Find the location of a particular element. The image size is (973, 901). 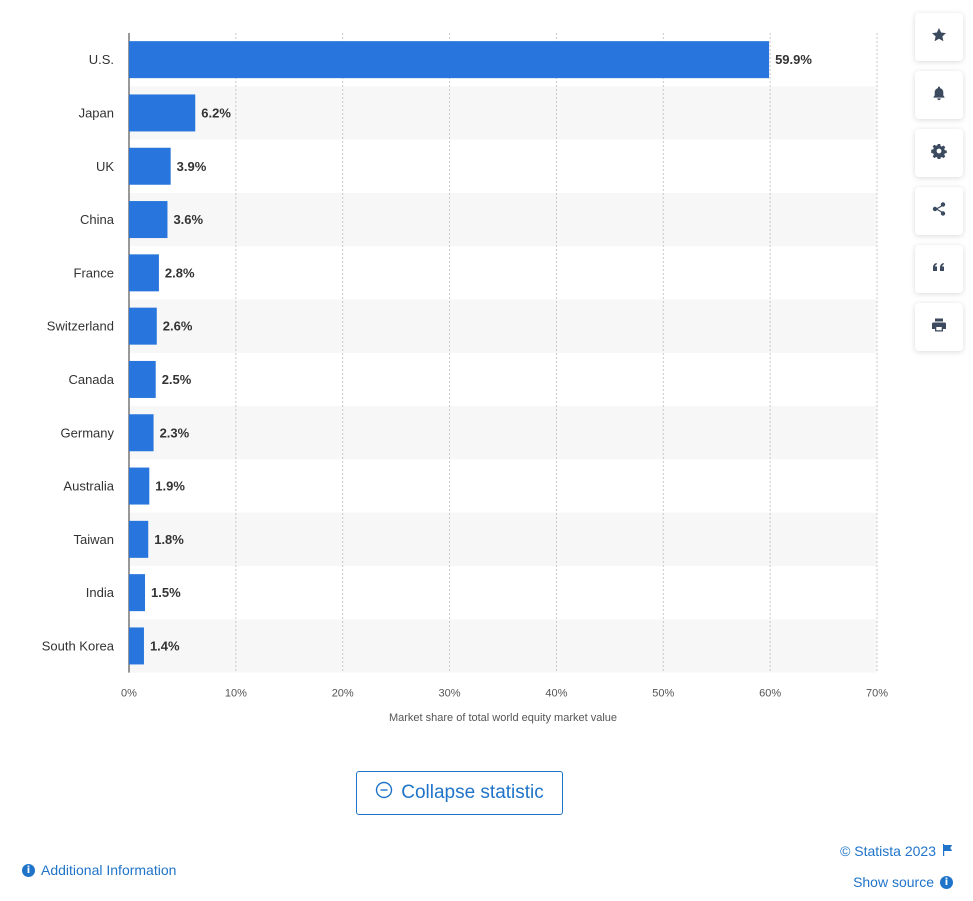

value-label: 3.6% is located at coordinates (188, 219).